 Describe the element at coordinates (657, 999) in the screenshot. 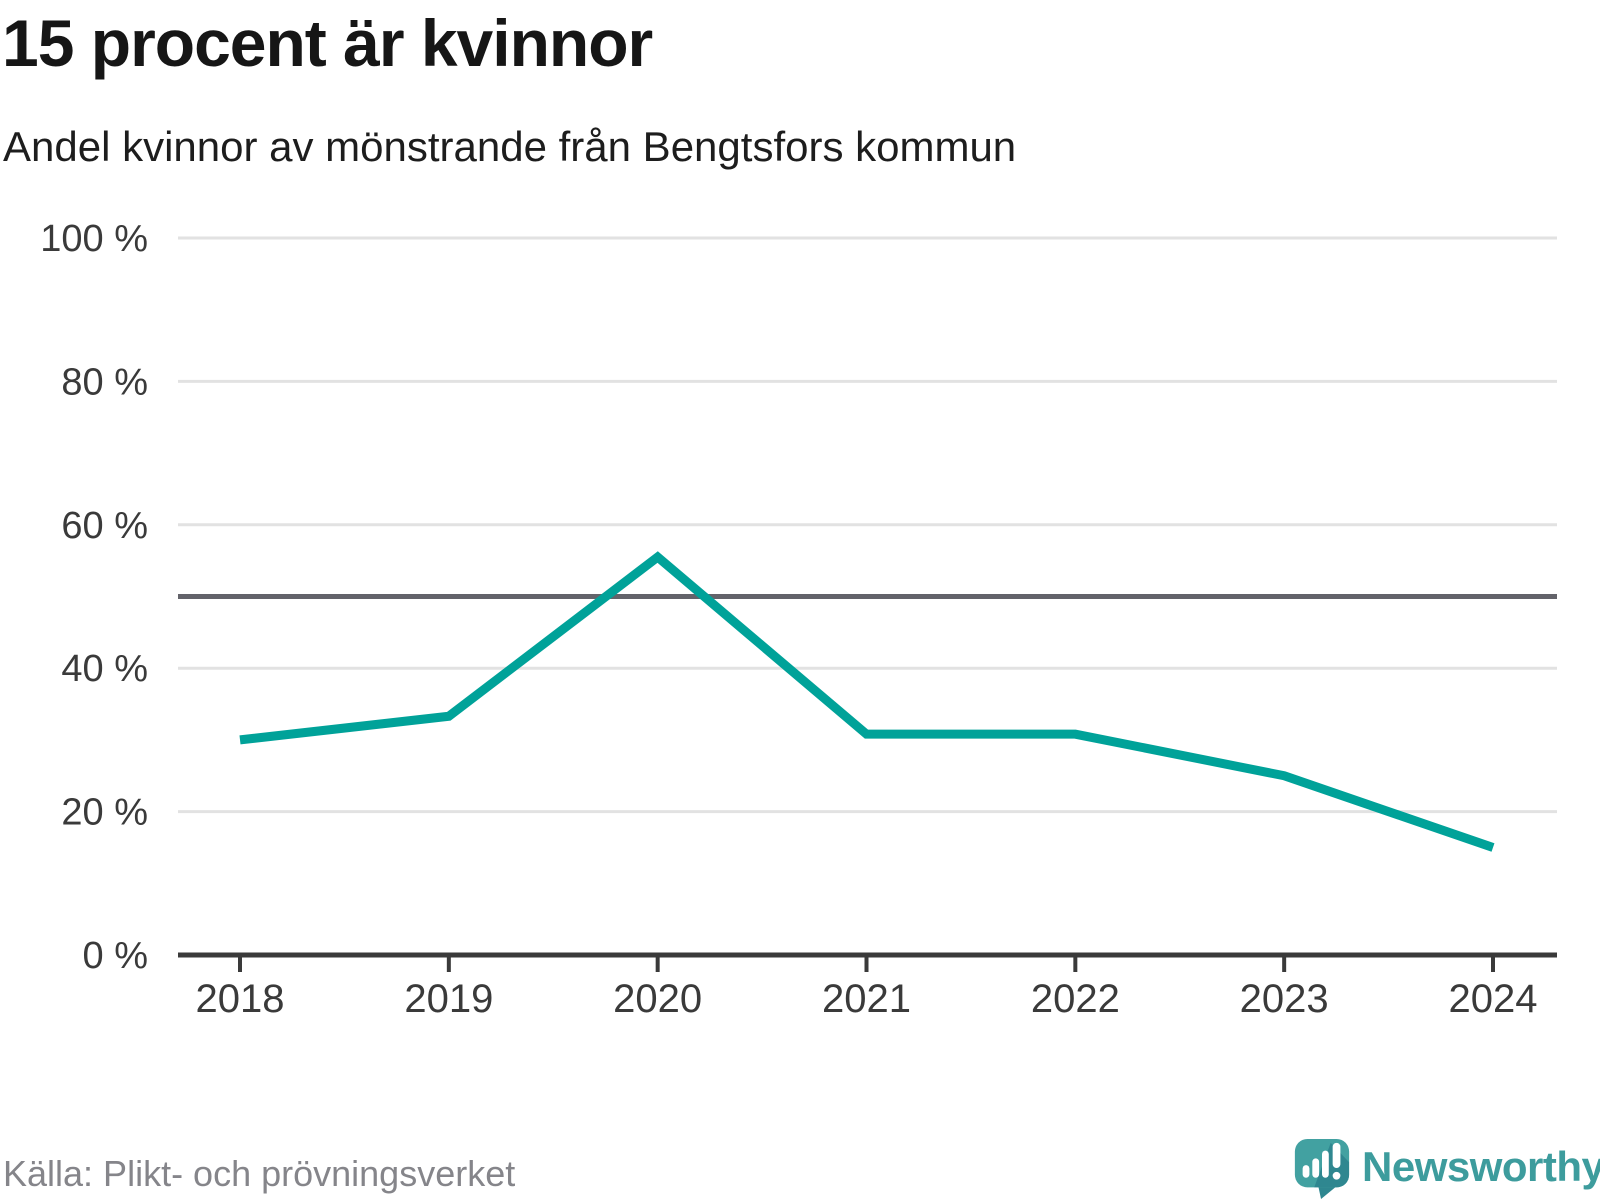

I see `x-axis-tick-label: 2020` at that location.